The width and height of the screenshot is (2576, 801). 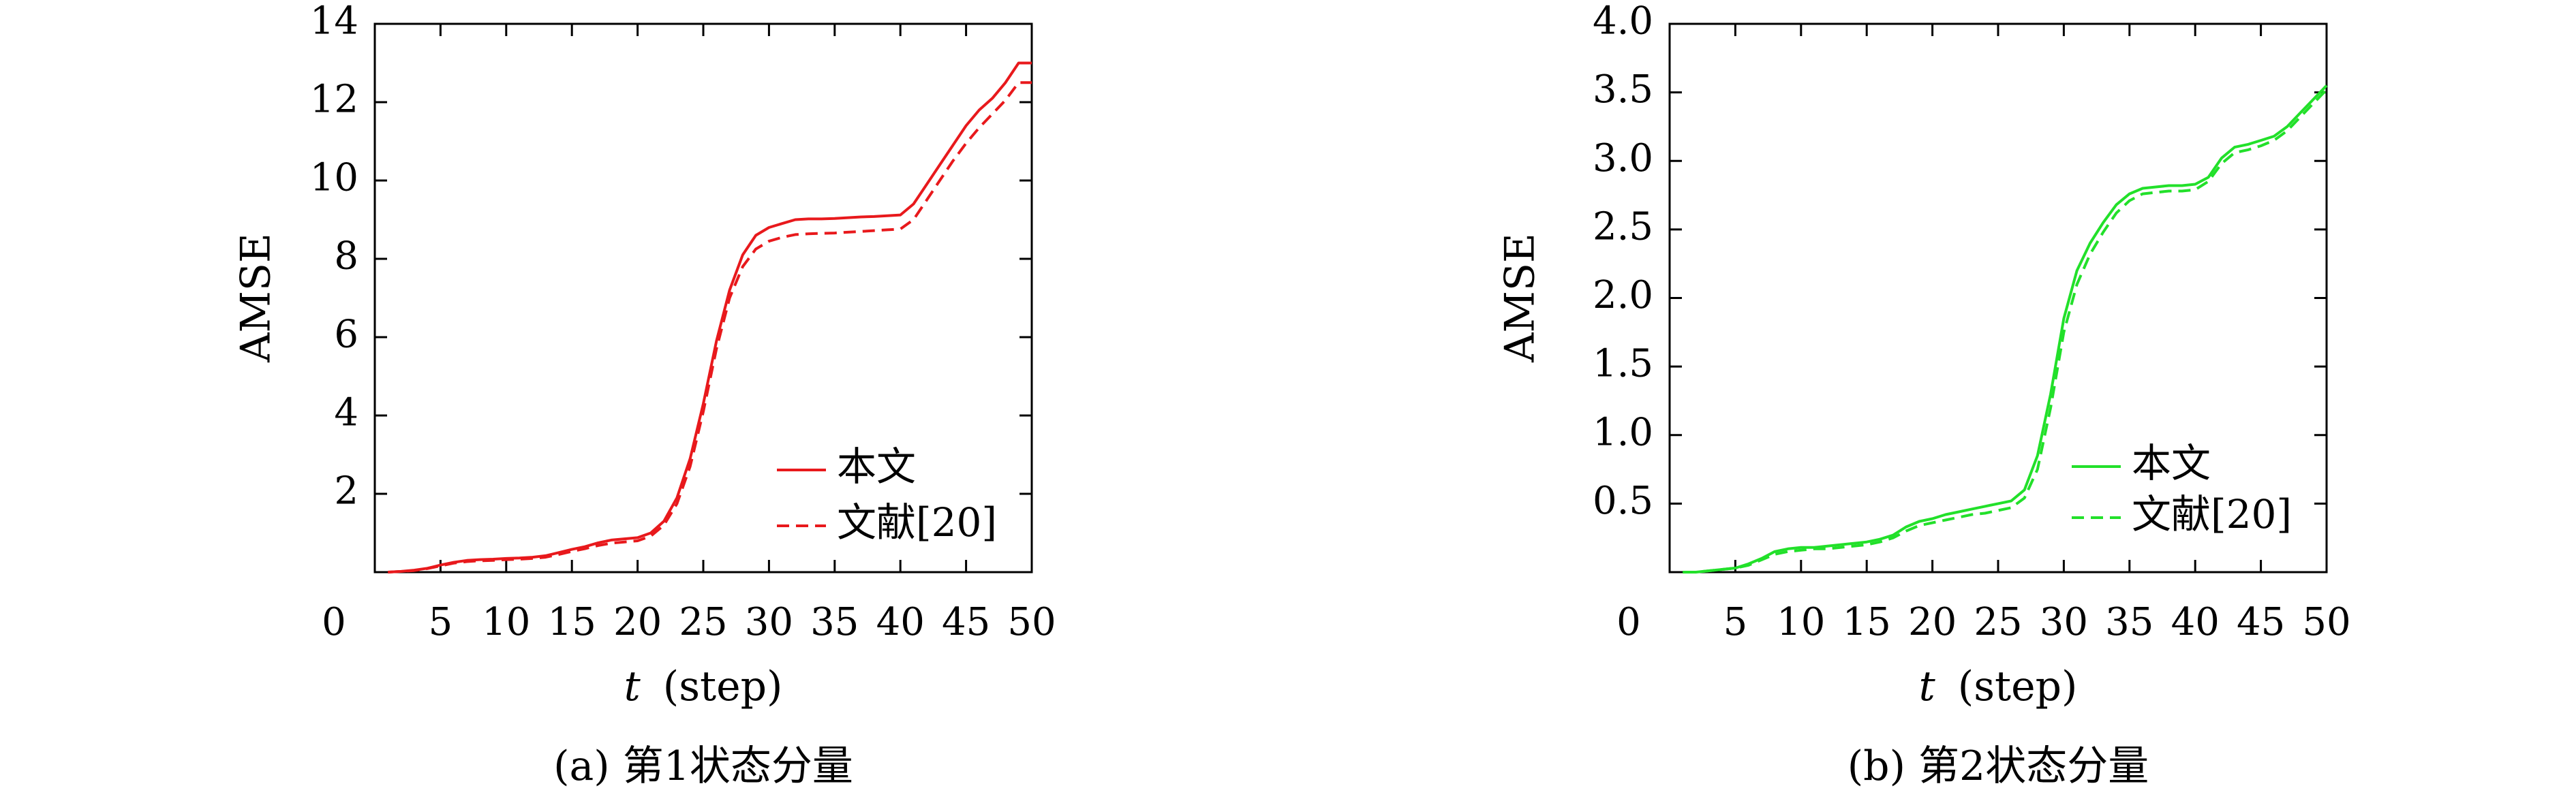 What do you see at coordinates (1623, 432) in the screenshot?
I see `y-tick-label: 1.0` at bounding box center [1623, 432].